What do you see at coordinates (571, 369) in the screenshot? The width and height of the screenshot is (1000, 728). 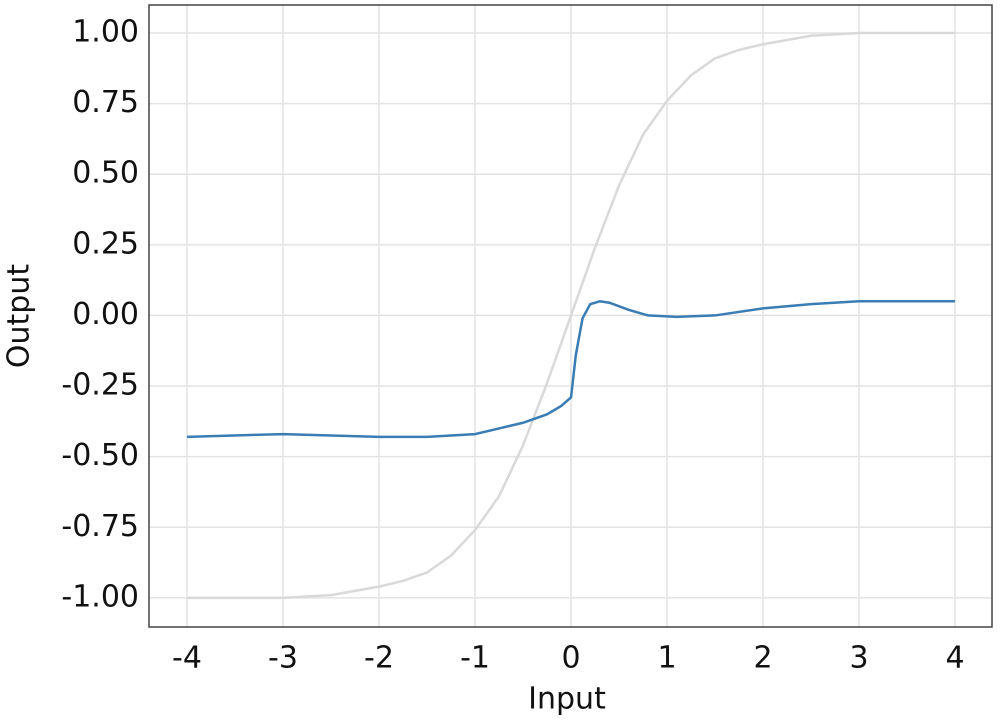 I see `line` at bounding box center [571, 369].